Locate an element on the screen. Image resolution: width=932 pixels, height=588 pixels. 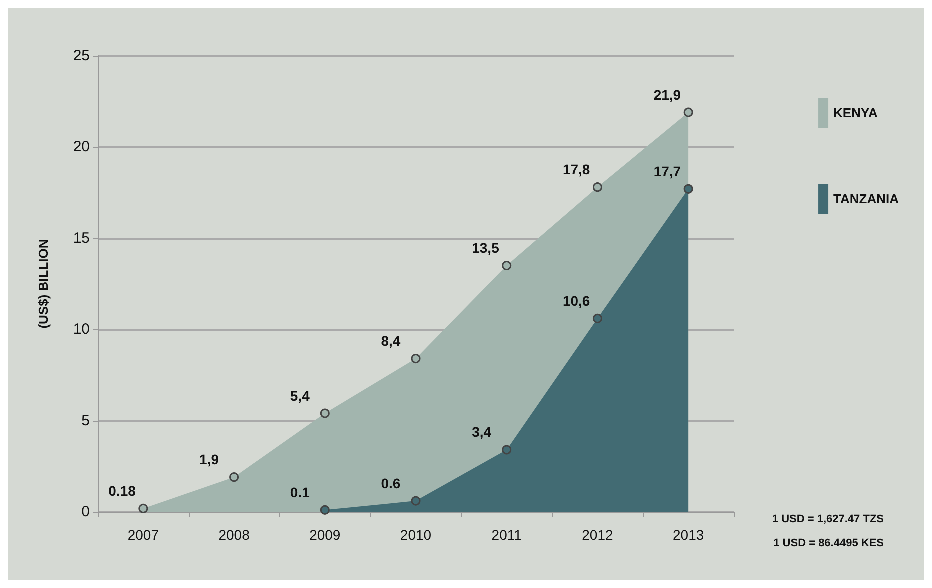
x-tick-label: 2007 is located at coordinates (144, 535).